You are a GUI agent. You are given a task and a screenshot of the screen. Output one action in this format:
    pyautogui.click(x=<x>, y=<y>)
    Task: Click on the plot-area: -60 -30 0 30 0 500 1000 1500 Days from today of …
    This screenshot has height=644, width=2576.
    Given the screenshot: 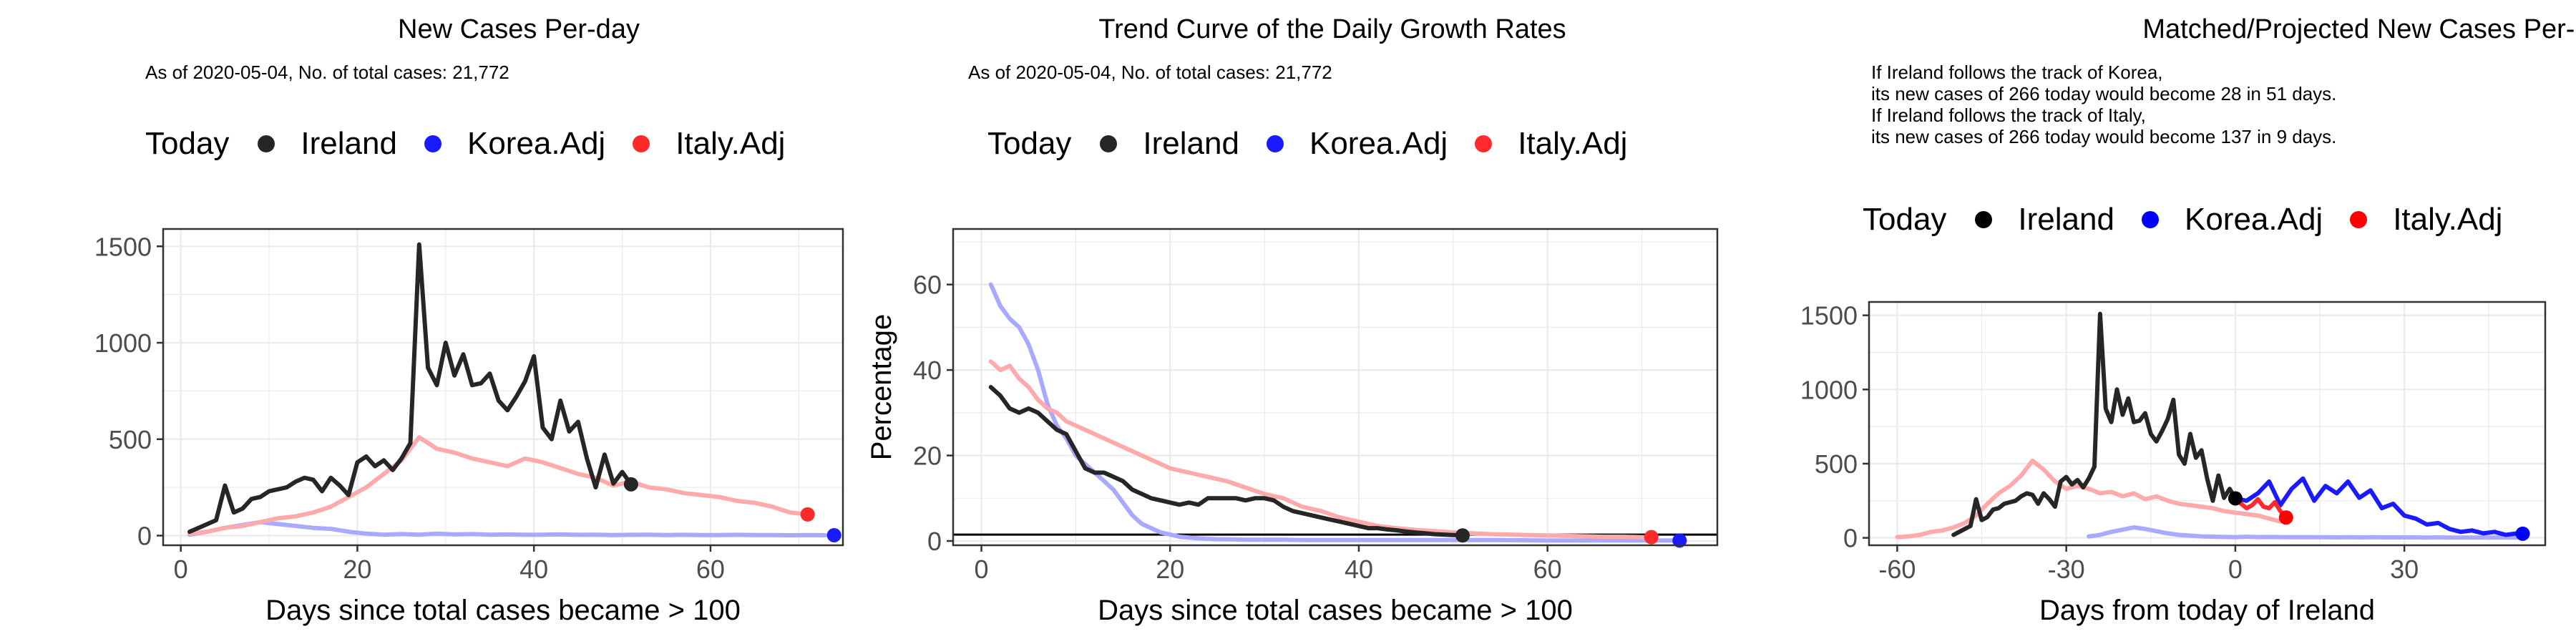 What is the action you would take?
    pyautogui.click(x=2173, y=463)
    